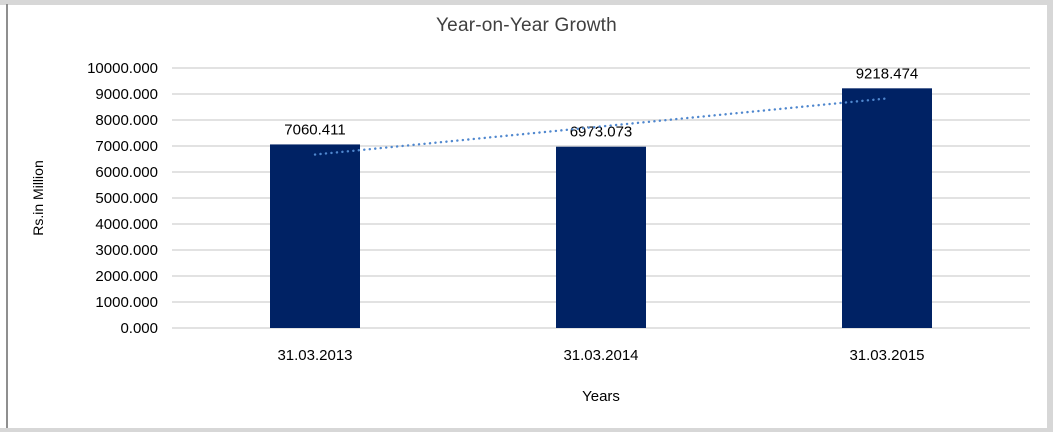  I want to click on x-tick-label: 31.03.2014, so click(600, 355).